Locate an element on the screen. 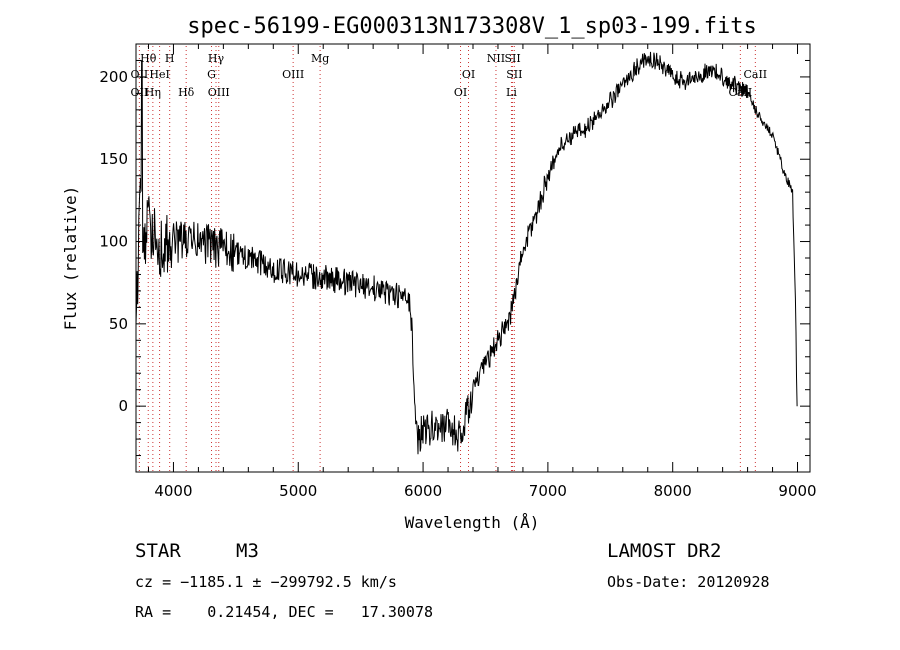  spectral-line-label: Hδ is located at coordinates (186, 92).